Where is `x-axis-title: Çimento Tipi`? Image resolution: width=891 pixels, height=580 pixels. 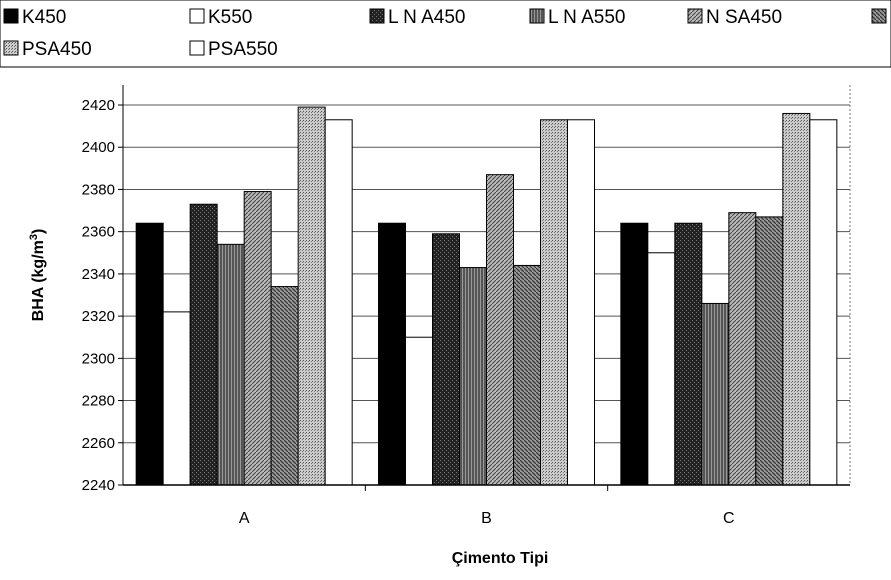
x-axis-title: Çimento Tipi is located at coordinates (500, 558).